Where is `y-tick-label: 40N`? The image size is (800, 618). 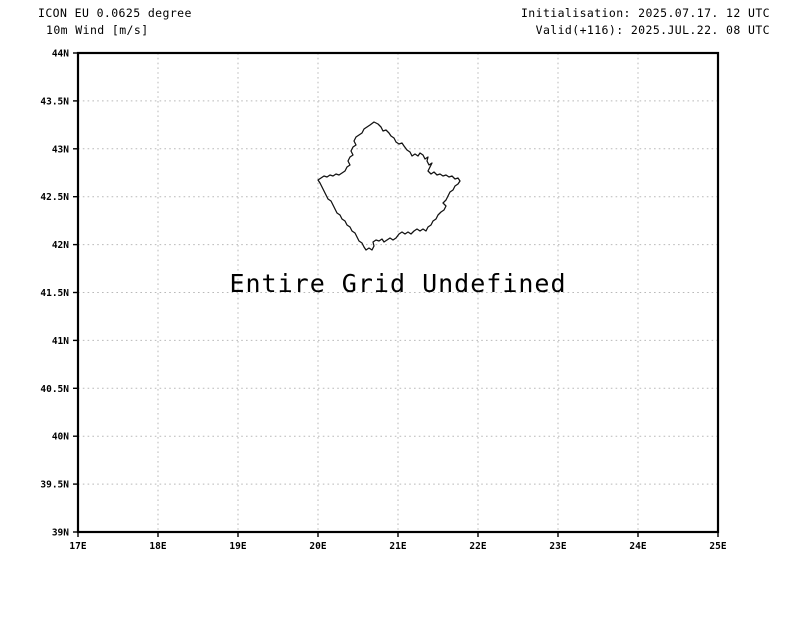
y-tick-label: 40N is located at coordinates (60, 437).